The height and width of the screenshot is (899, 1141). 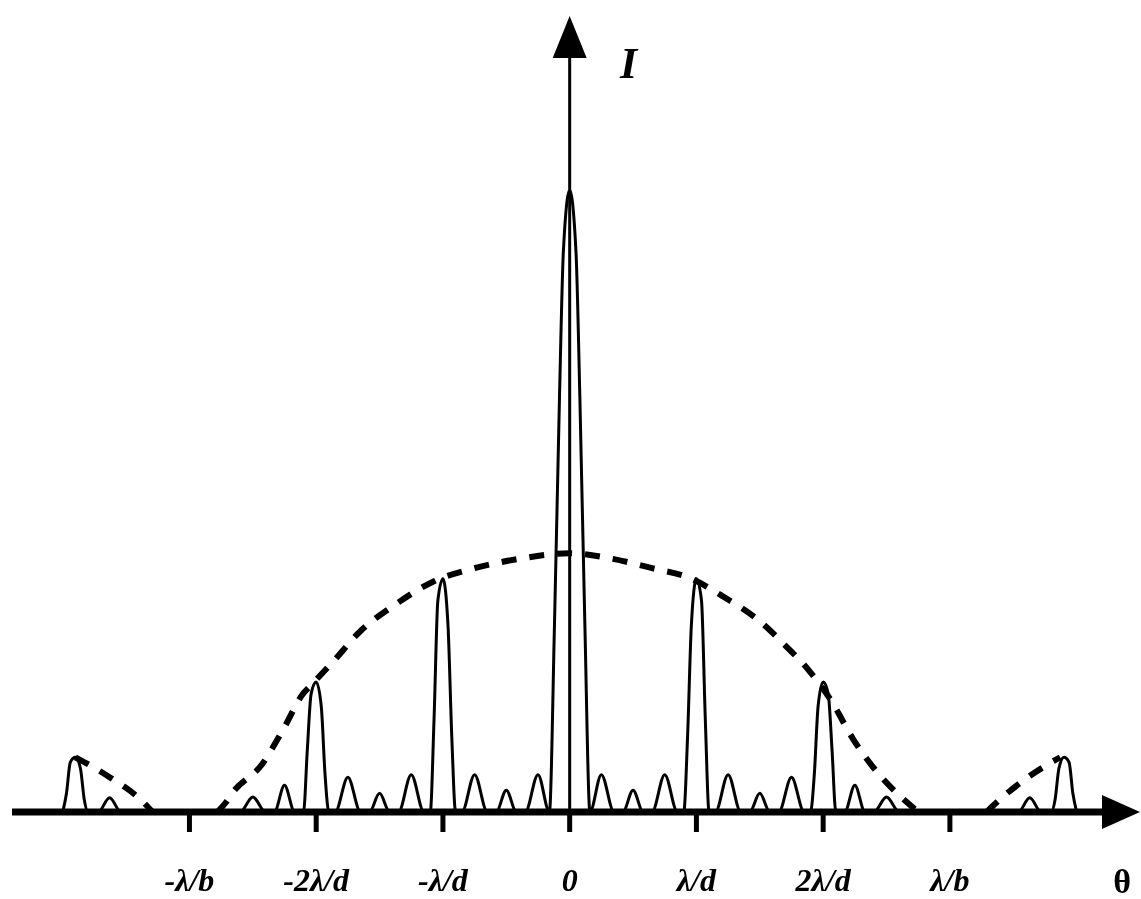 I want to click on x-tick-label: λ/d, so click(x=695, y=880).